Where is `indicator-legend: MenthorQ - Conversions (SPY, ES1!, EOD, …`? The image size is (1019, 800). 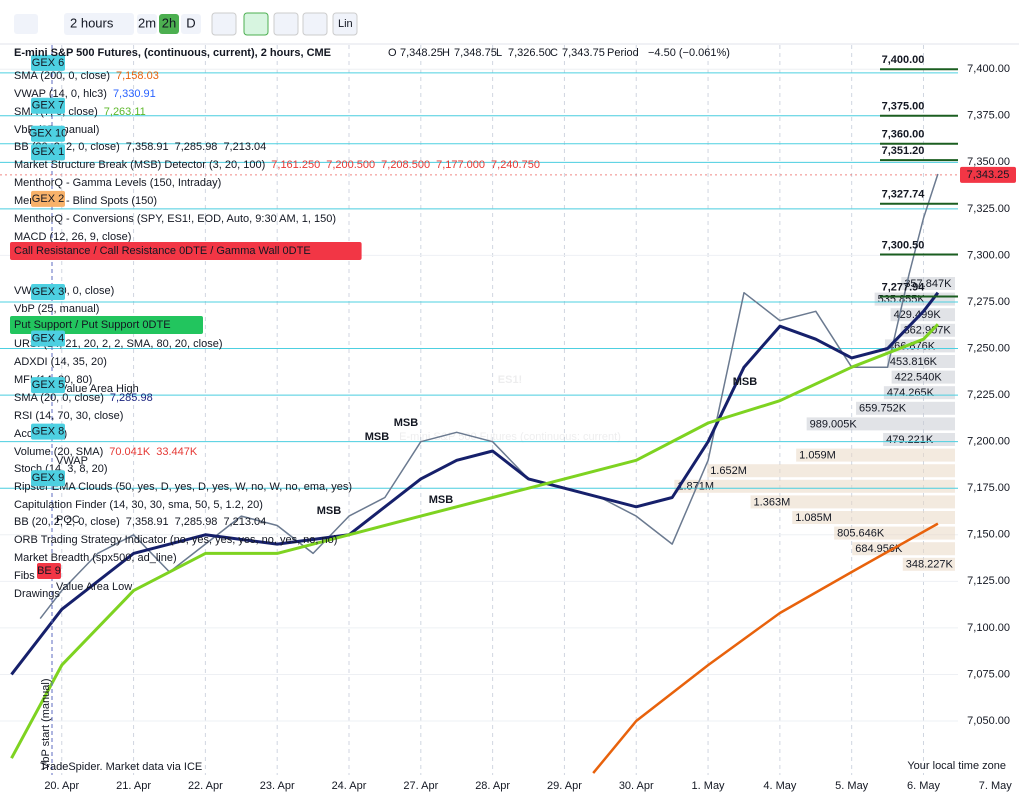
indicator-legend: MenthorQ - Conversions (SPY, ES1!, EOD, … is located at coordinates (175, 219).